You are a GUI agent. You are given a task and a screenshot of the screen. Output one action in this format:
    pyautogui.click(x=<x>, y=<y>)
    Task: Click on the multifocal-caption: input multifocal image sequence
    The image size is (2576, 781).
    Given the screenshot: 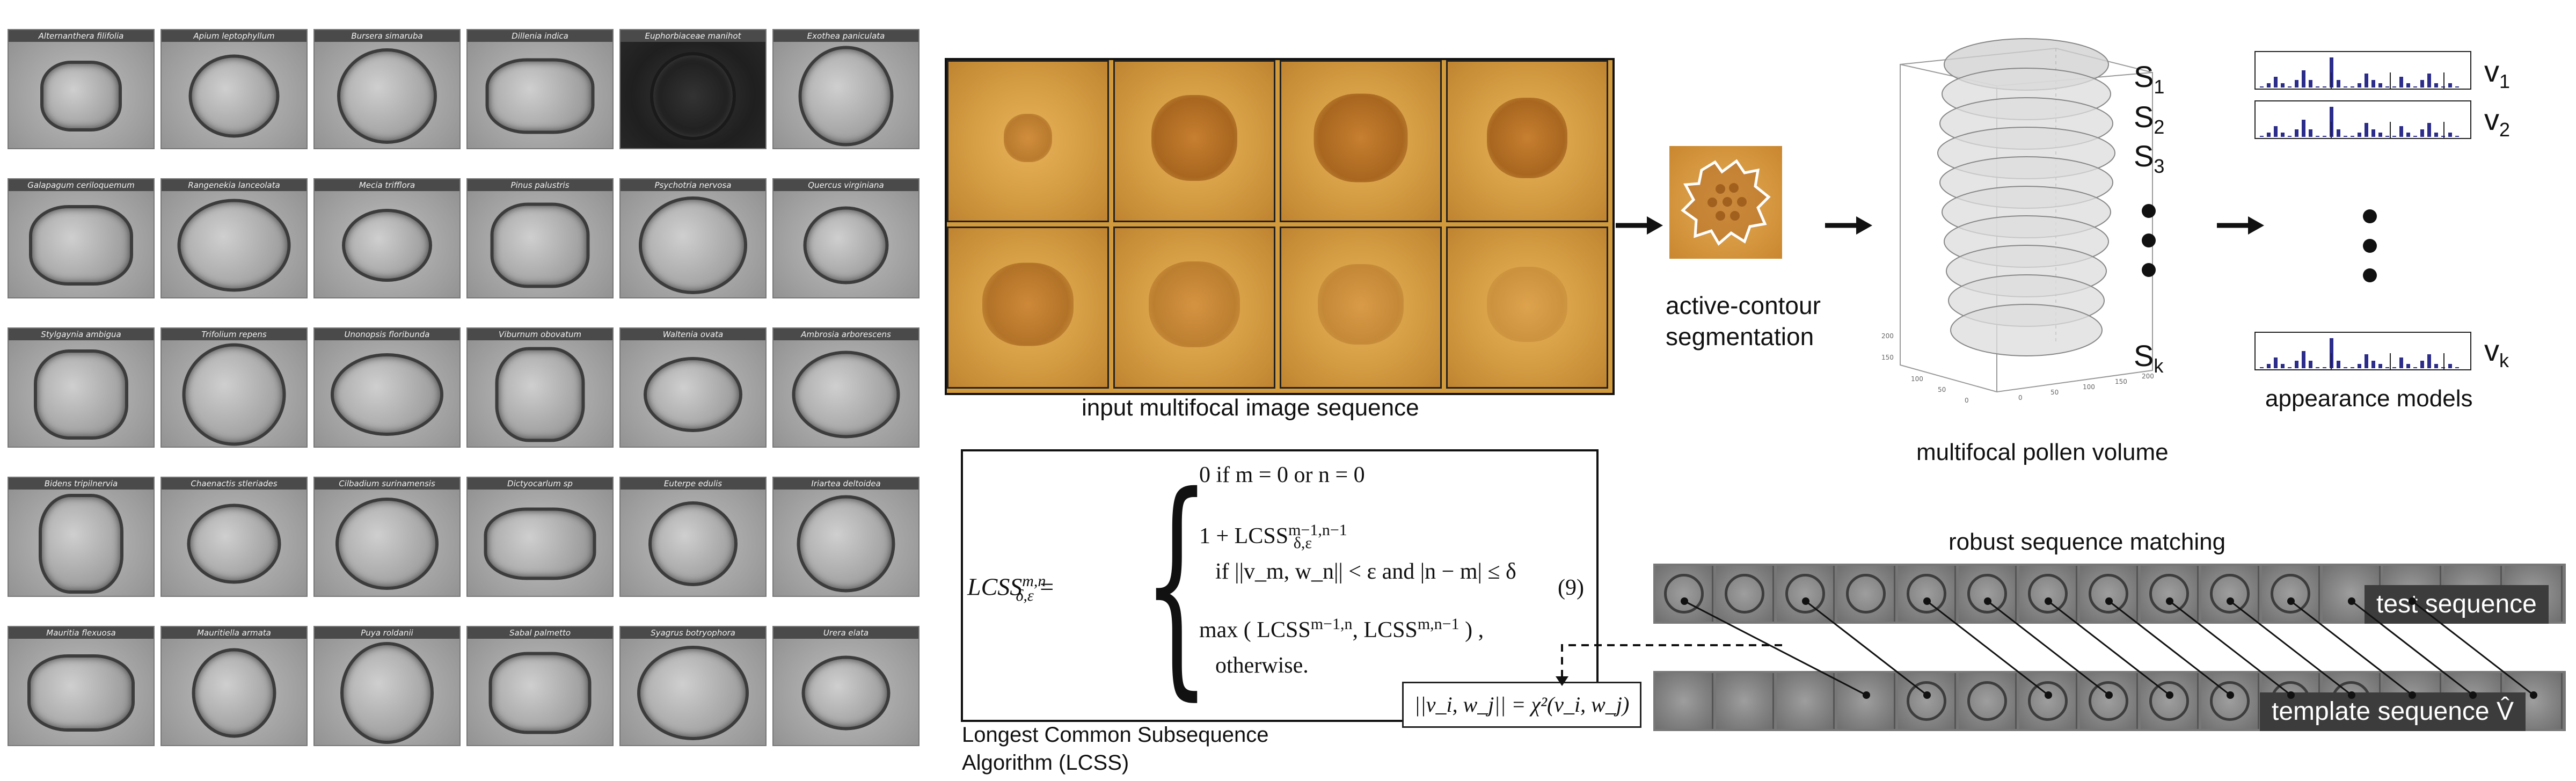 What is the action you would take?
    pyautogui.click(x=1251, y=408)
    